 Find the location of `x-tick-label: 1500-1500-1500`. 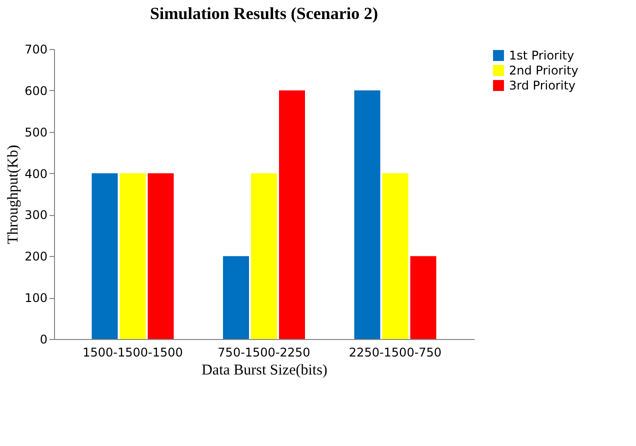

x-tick-label: 1500-1500-1500 is located at coordinates (132, 353).